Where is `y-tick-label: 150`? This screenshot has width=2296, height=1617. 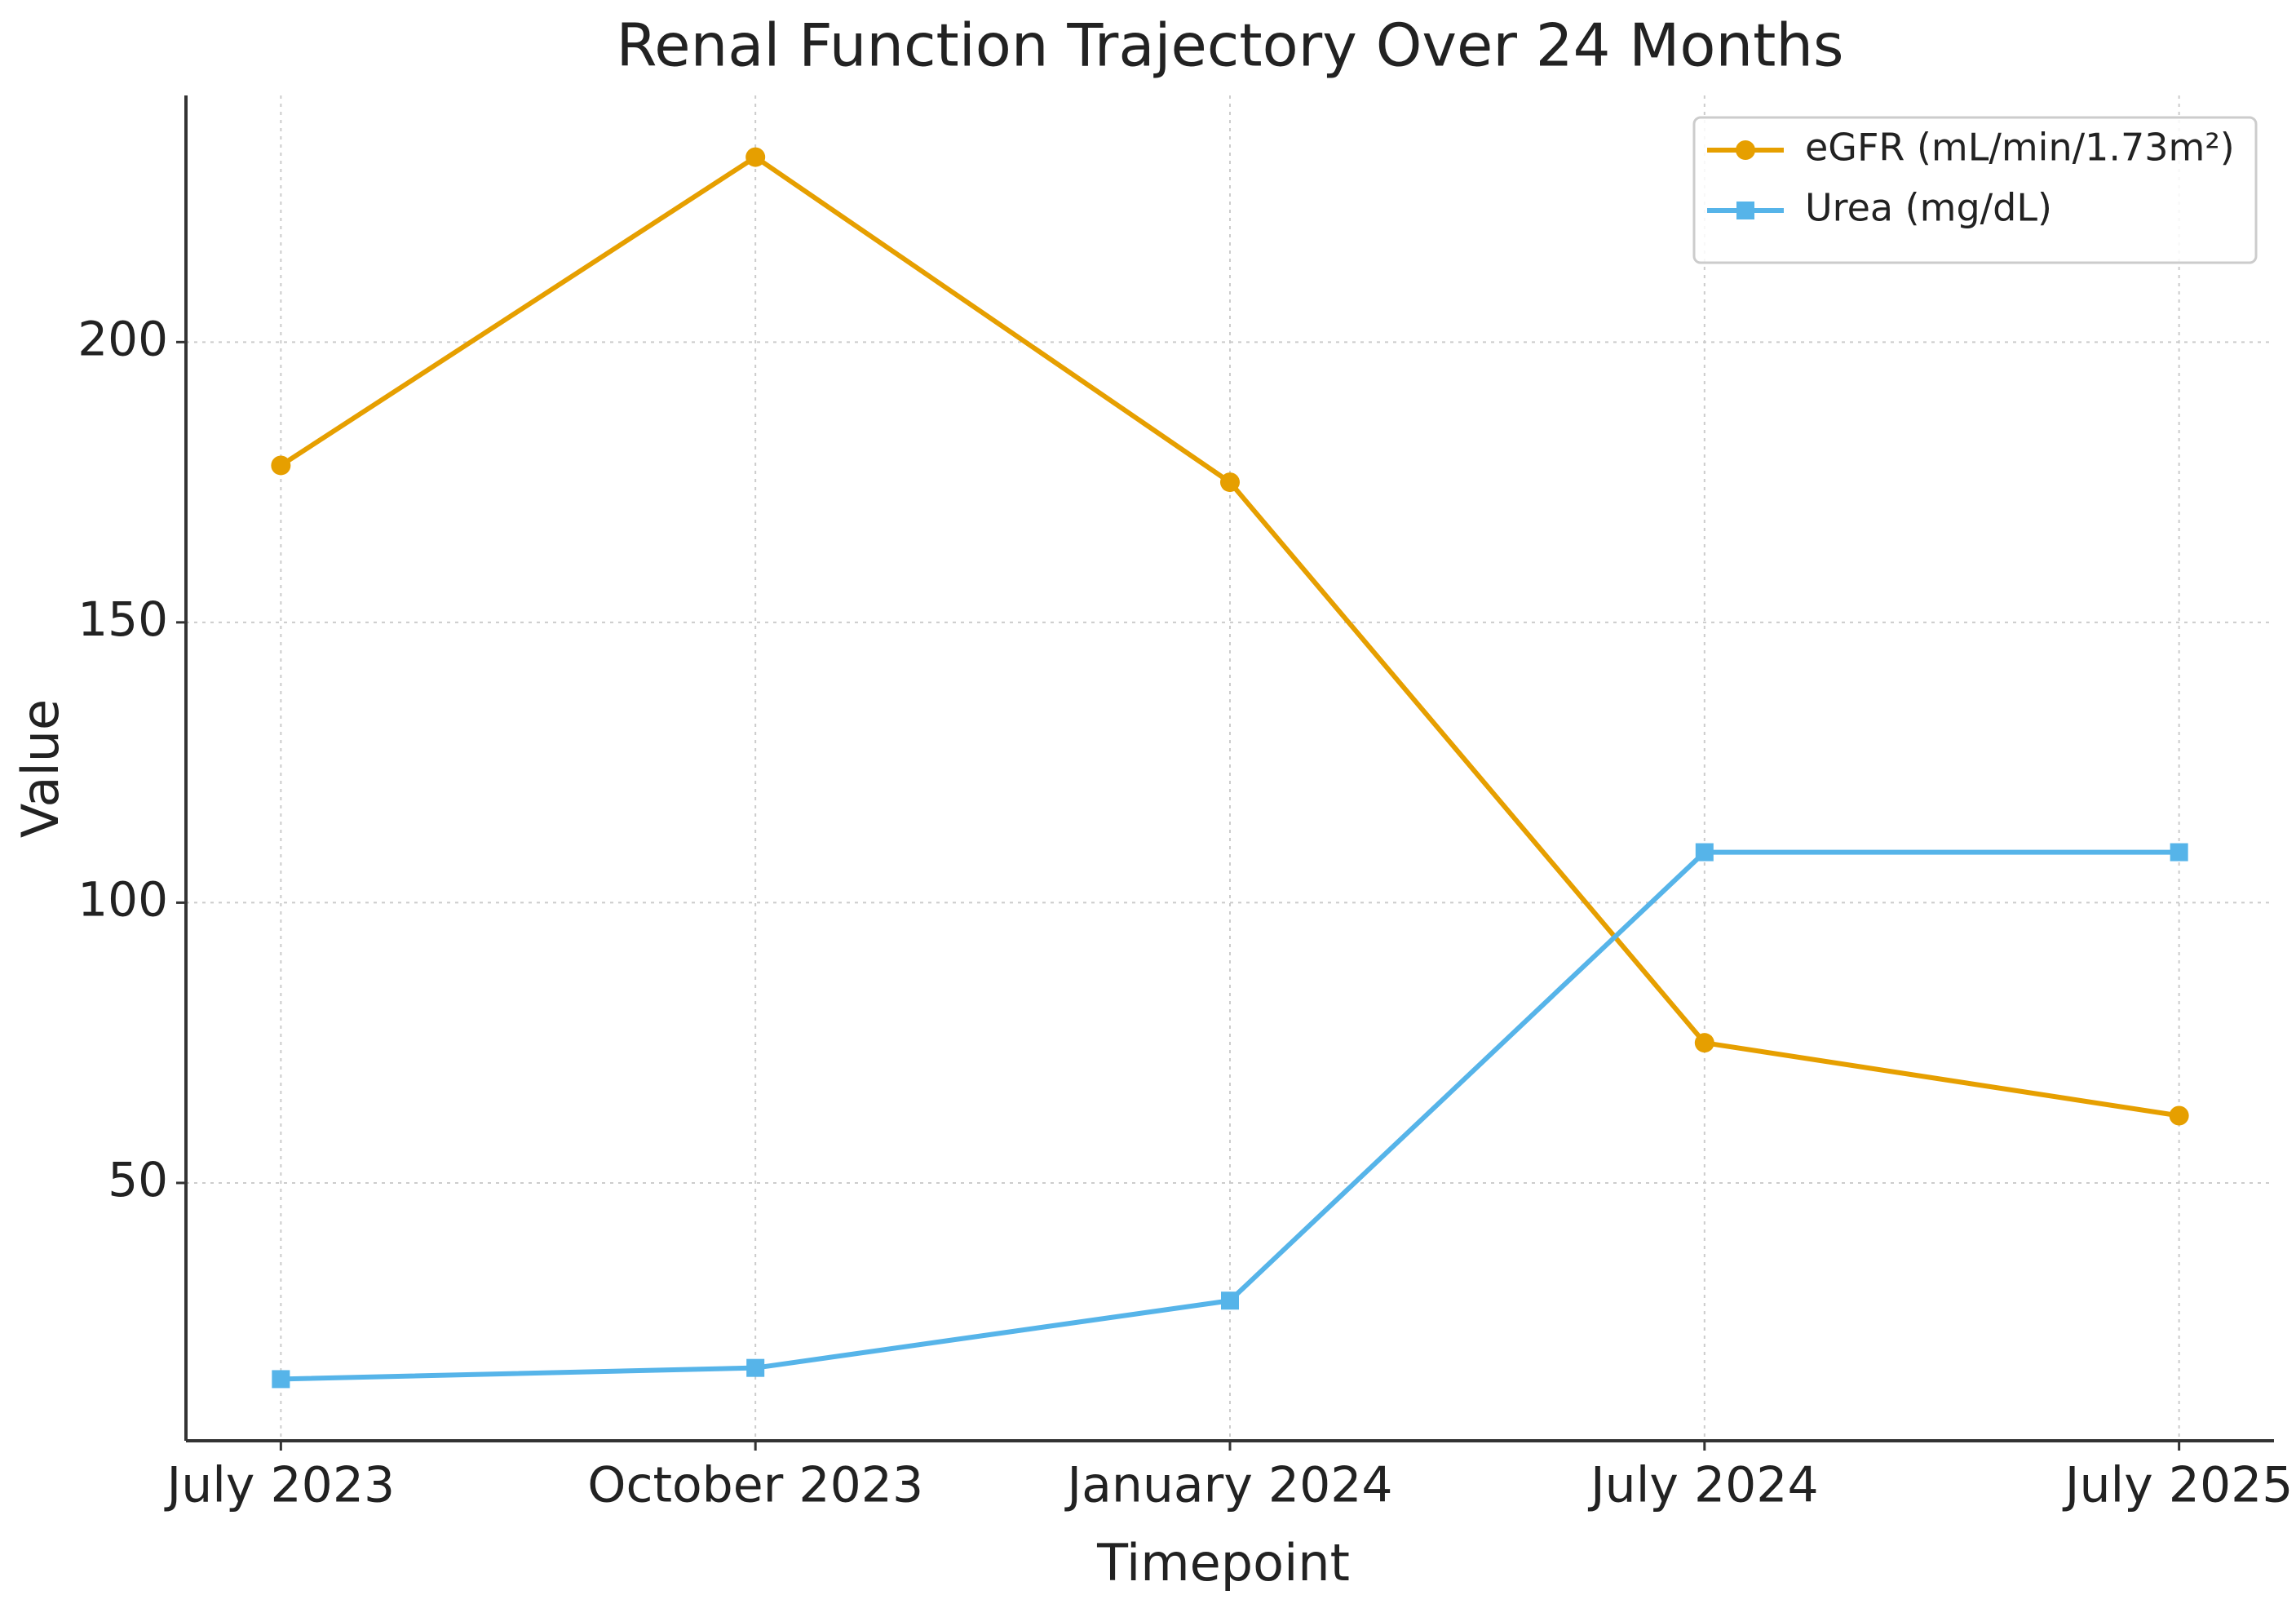 y-tick-label: 150 is located at coordinates (122, 619).